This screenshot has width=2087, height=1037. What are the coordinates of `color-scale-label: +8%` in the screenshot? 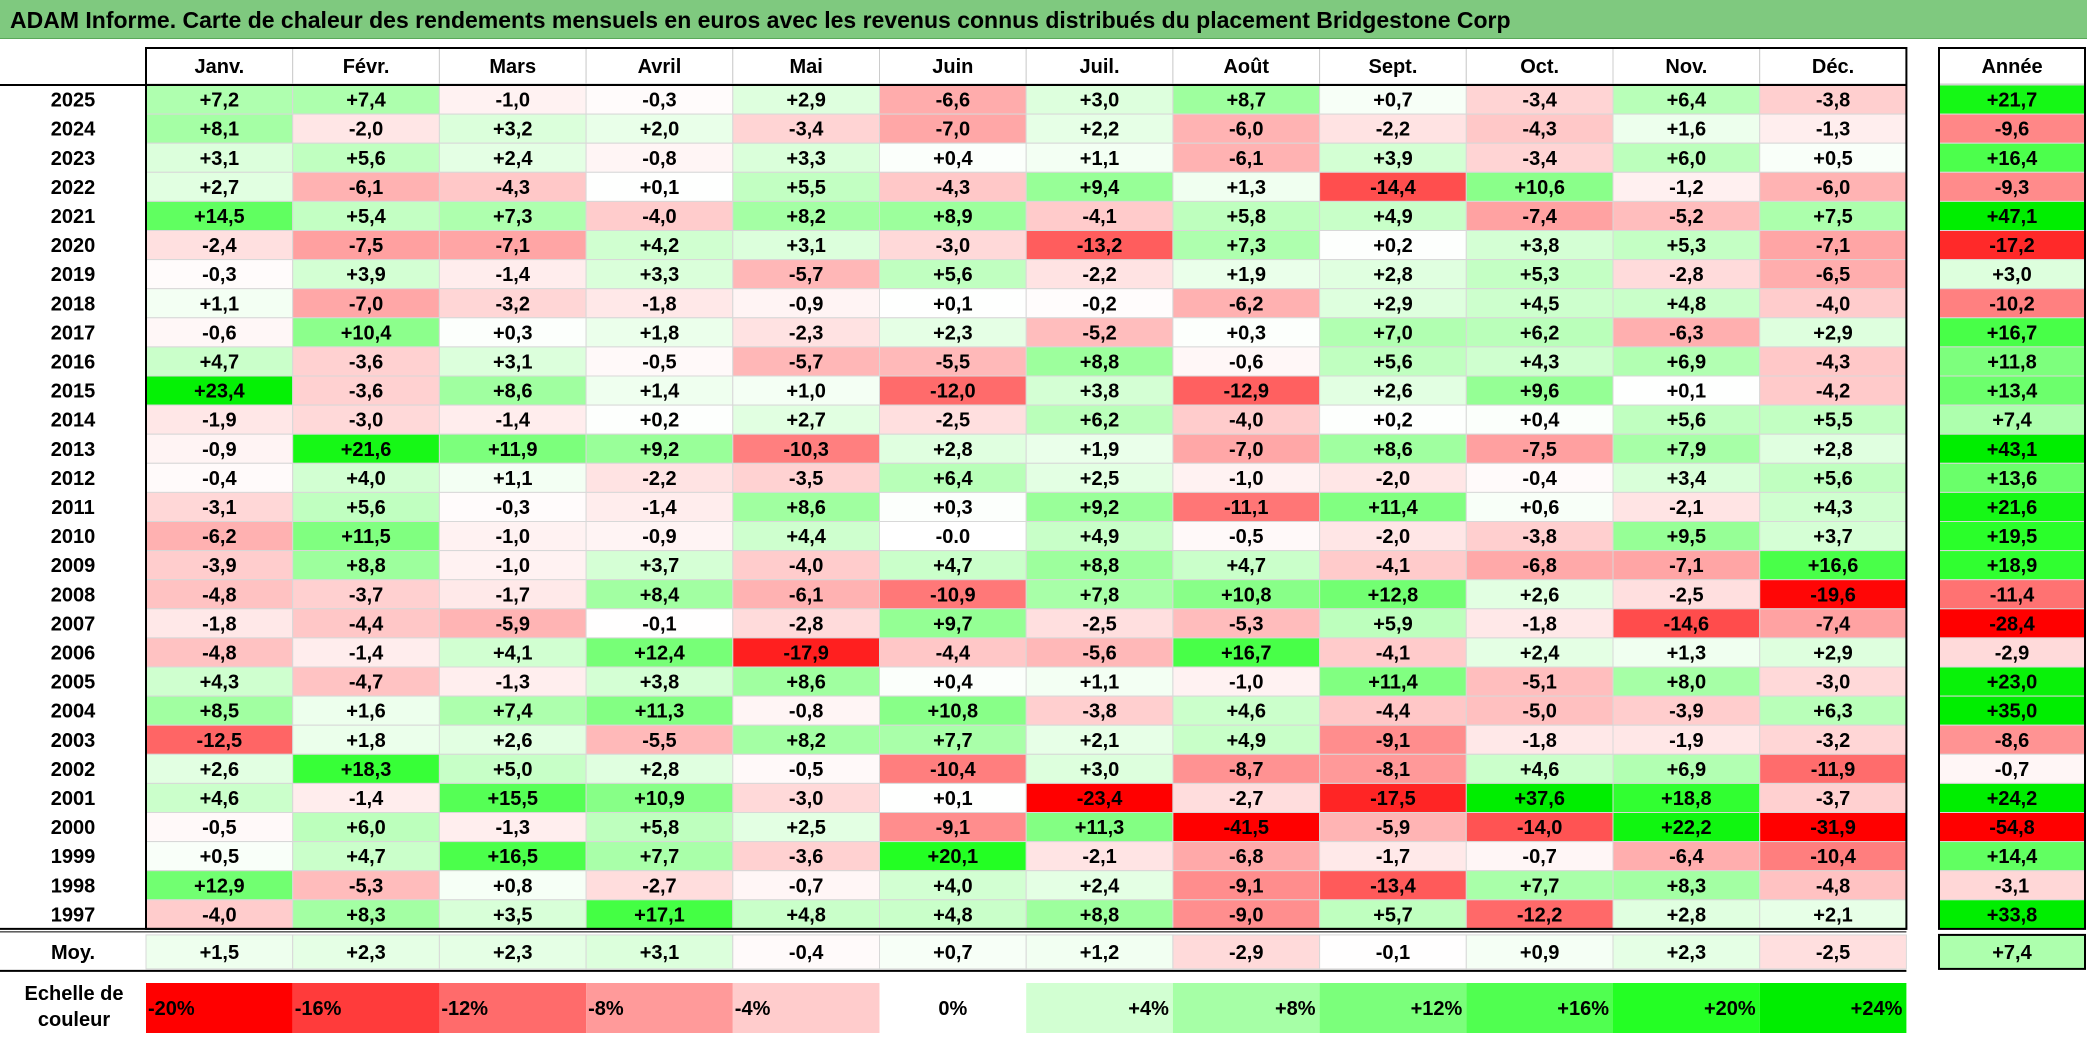 It's located at (1295, 1009).